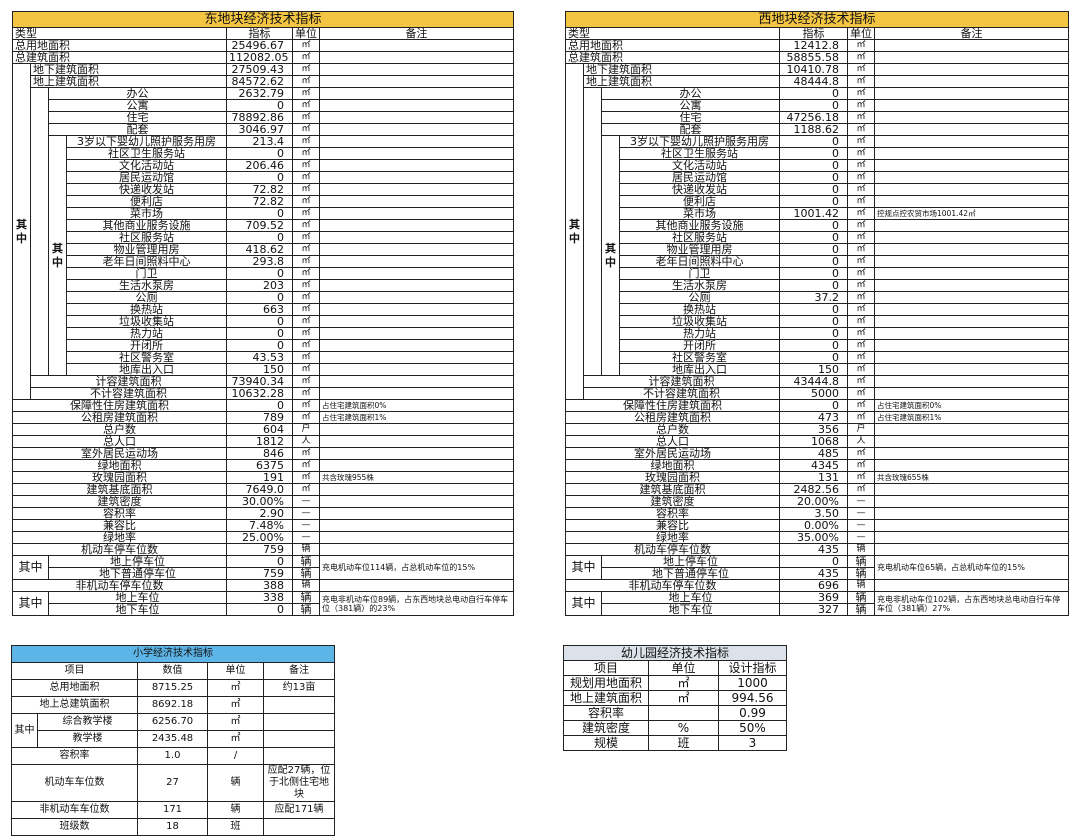 Image resolution: width=1080 pixels, height=836 pixels. What do you see at coordinates (672, 429) in the screenshot?
I see `row-label: 总户数` at bounding box center [672, 429].